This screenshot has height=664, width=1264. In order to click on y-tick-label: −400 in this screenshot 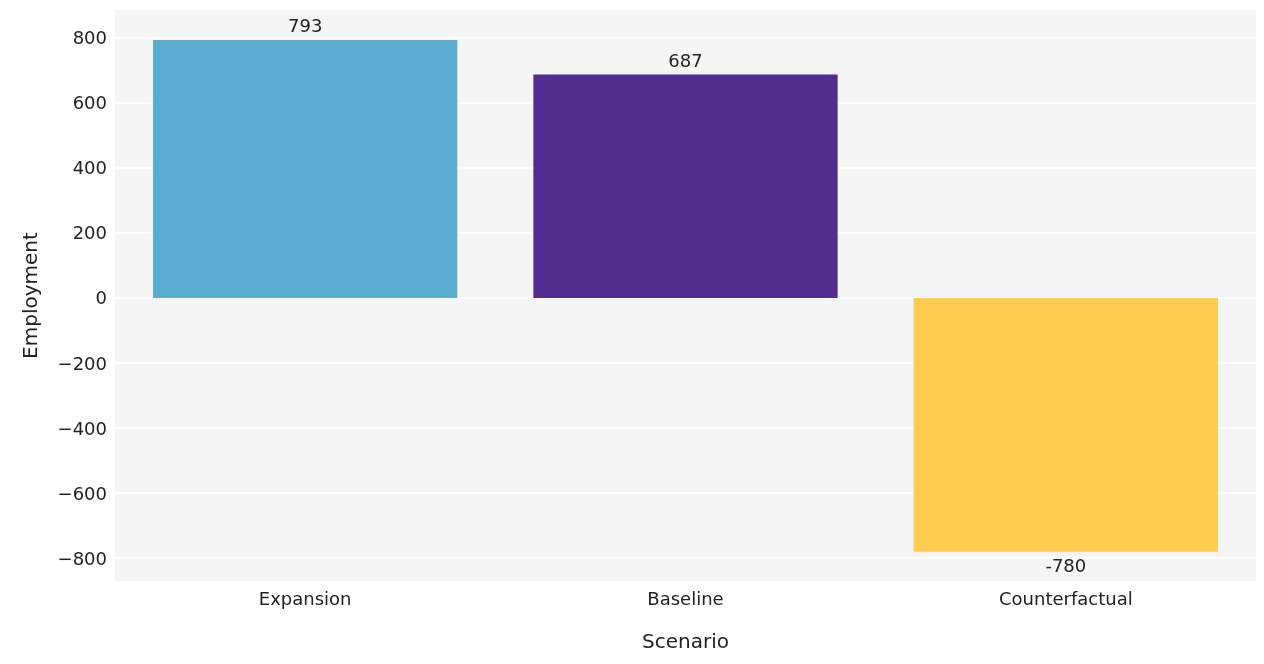, I will do `click(82, 428)`.